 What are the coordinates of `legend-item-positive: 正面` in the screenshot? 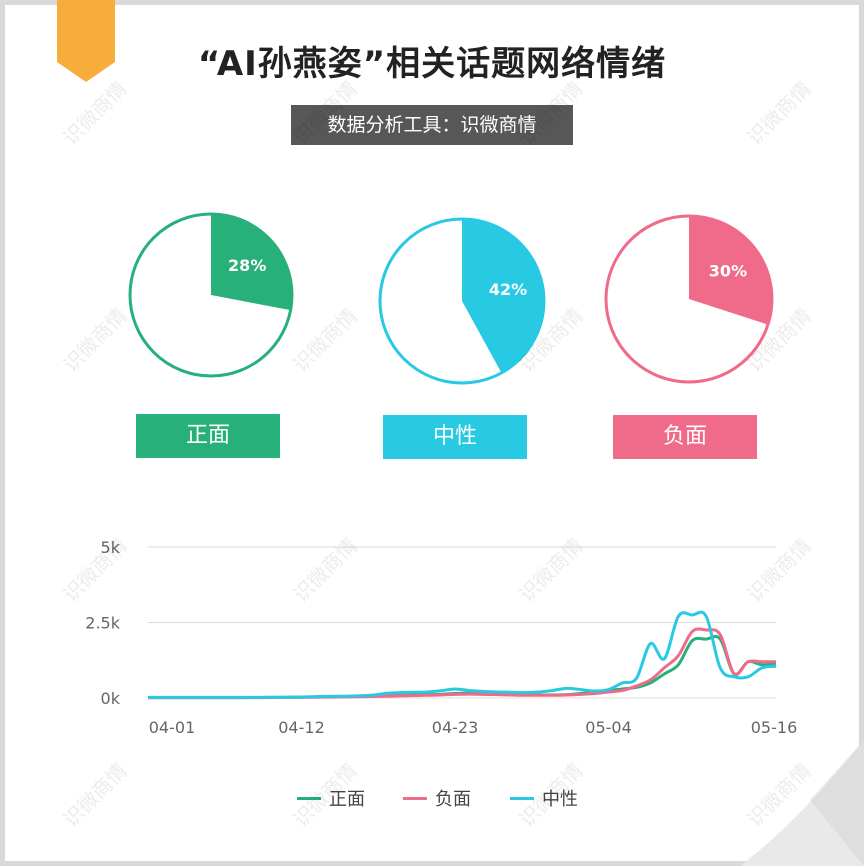 It's located at (331, 798).